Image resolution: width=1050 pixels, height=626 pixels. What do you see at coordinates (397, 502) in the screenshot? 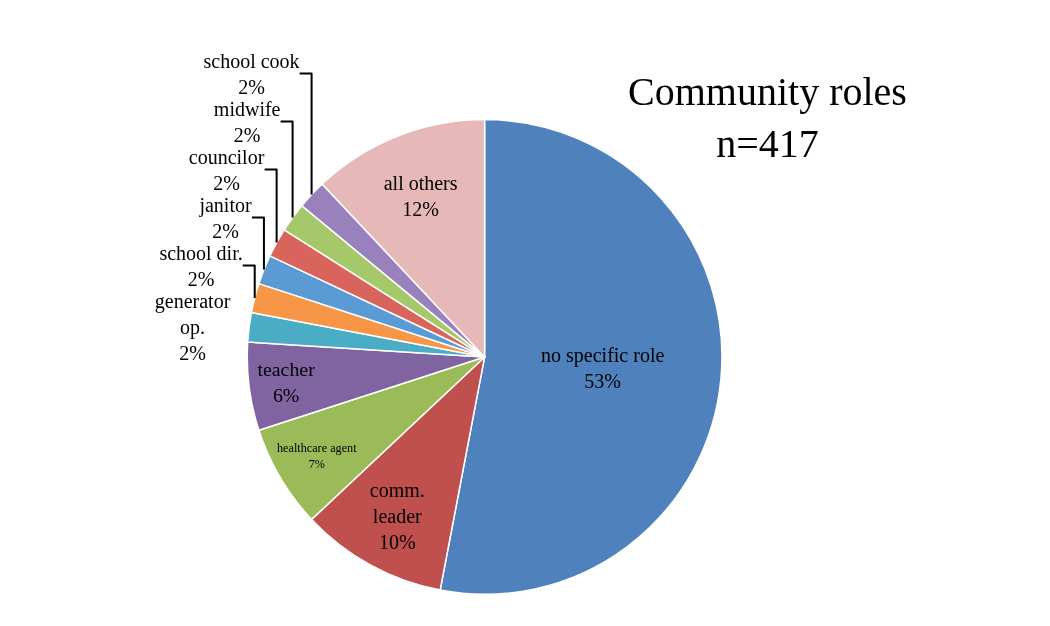
I see `slice-label: comm. leader` at bounding box center [397, 502].